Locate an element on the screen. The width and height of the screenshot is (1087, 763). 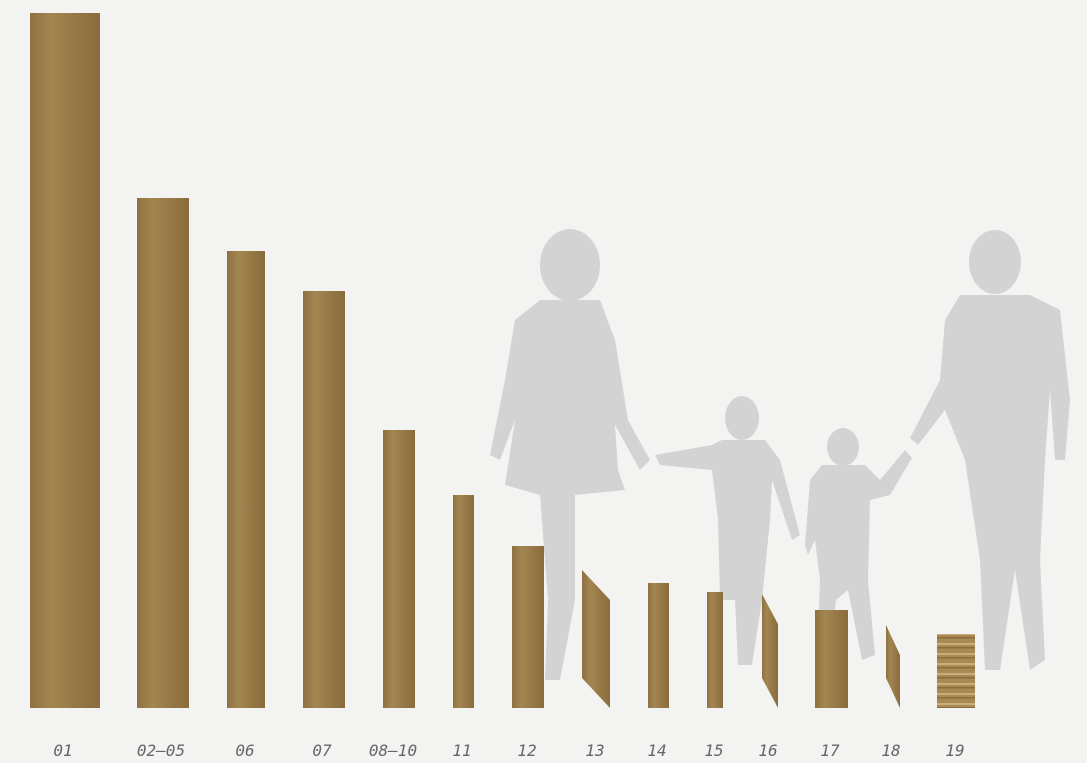
plank-label: 19 is located at coordinates (954, 750).